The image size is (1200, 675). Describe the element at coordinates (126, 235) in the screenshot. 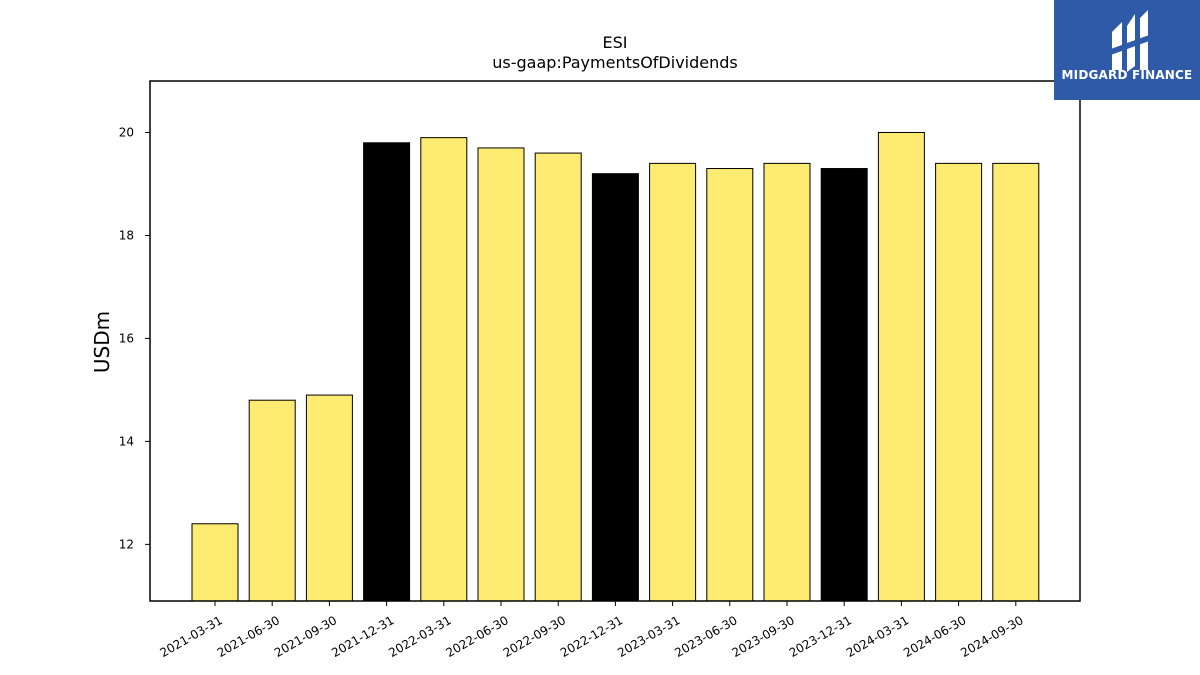

I see `y-tick-label: 18` at that location.